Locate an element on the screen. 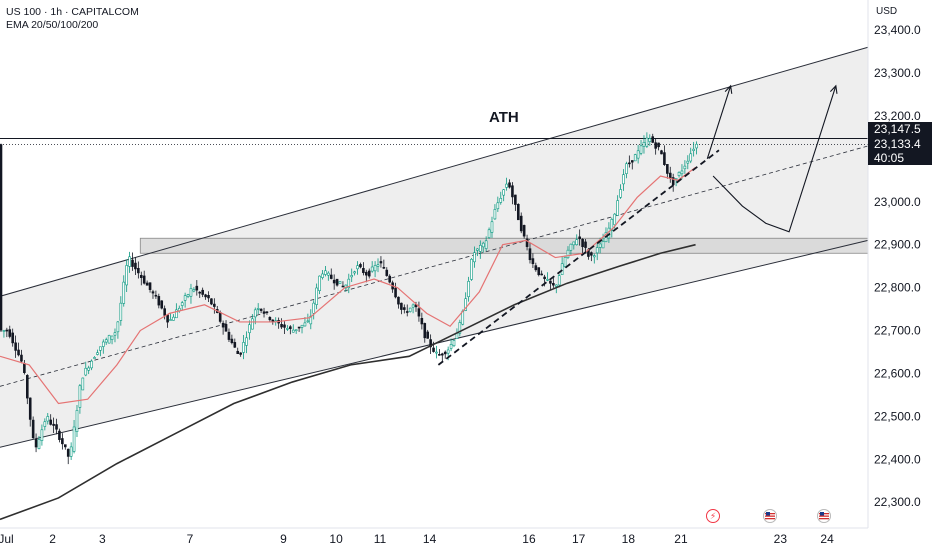 This screenshot has height=550, width=932. projection-arrow-up is located at coordinates (719, 122).